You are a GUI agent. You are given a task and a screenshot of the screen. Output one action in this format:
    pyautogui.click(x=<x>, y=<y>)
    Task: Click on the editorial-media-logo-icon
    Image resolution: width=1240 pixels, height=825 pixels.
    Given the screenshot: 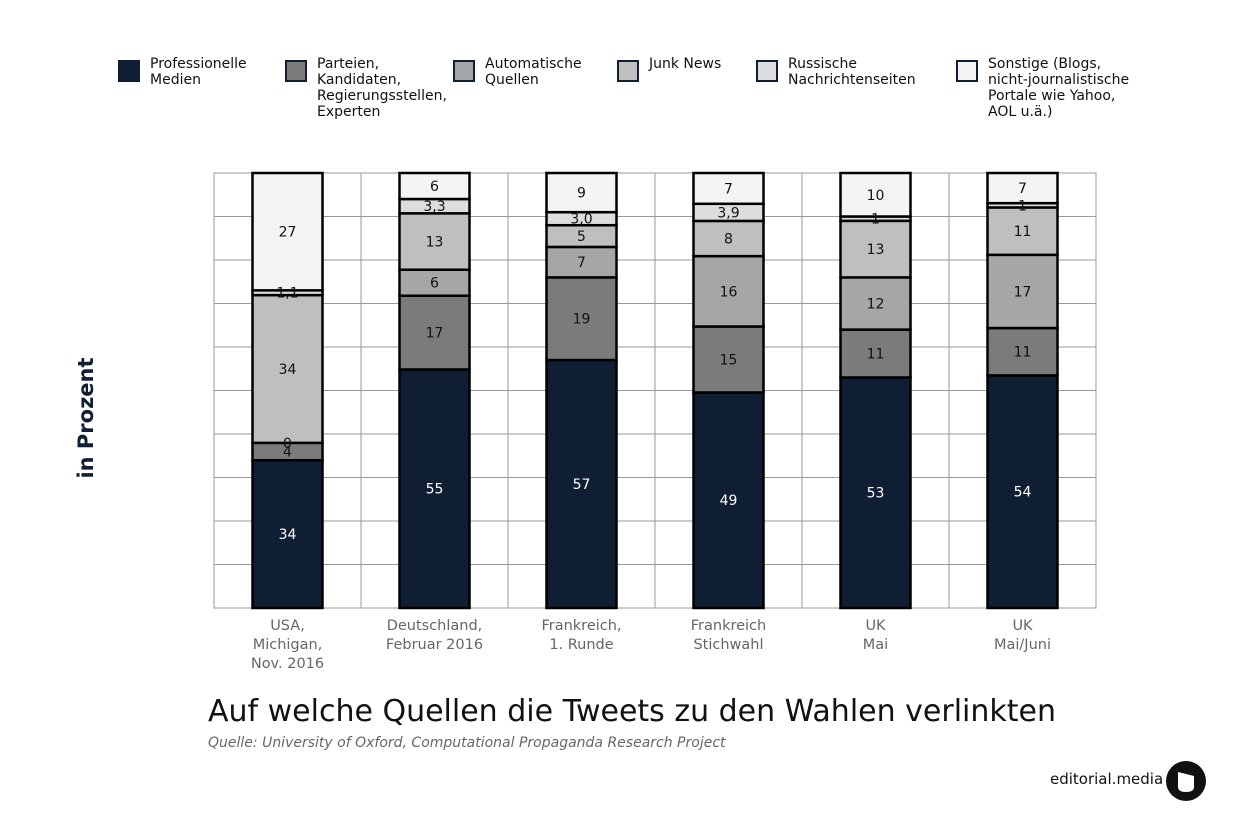 What is the action you would take?
    pyautogui.click(x=1186, y=781)
    